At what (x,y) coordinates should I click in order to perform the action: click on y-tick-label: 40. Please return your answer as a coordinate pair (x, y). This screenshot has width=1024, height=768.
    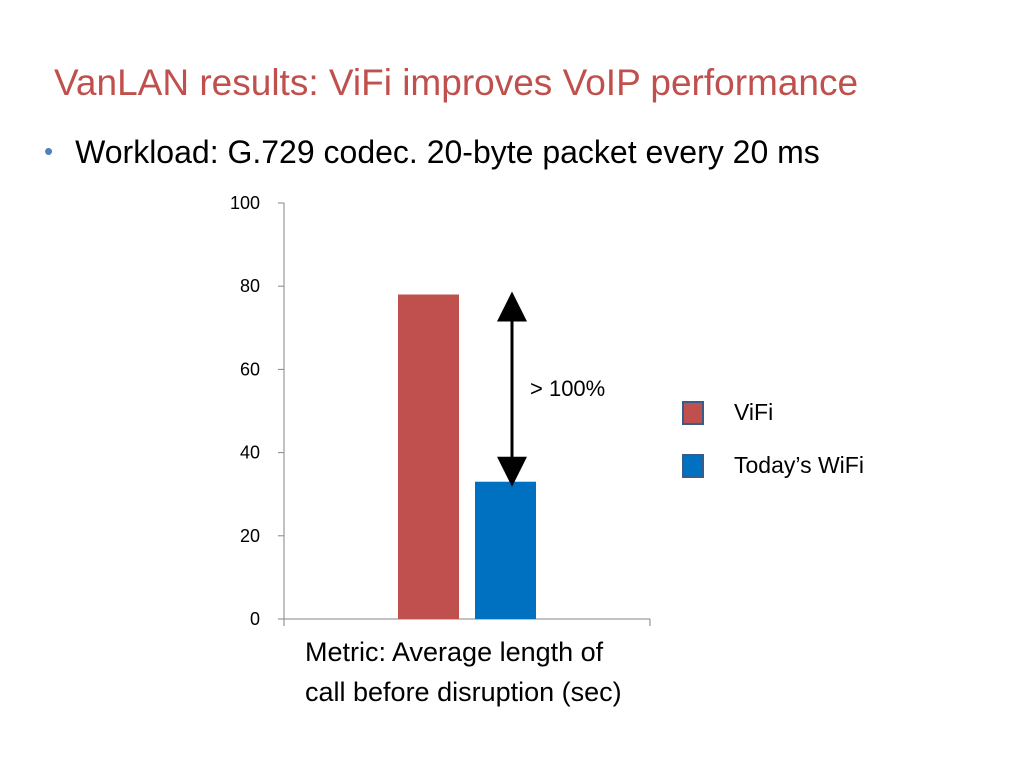
    Looking at the image, I should click on (250, 453).